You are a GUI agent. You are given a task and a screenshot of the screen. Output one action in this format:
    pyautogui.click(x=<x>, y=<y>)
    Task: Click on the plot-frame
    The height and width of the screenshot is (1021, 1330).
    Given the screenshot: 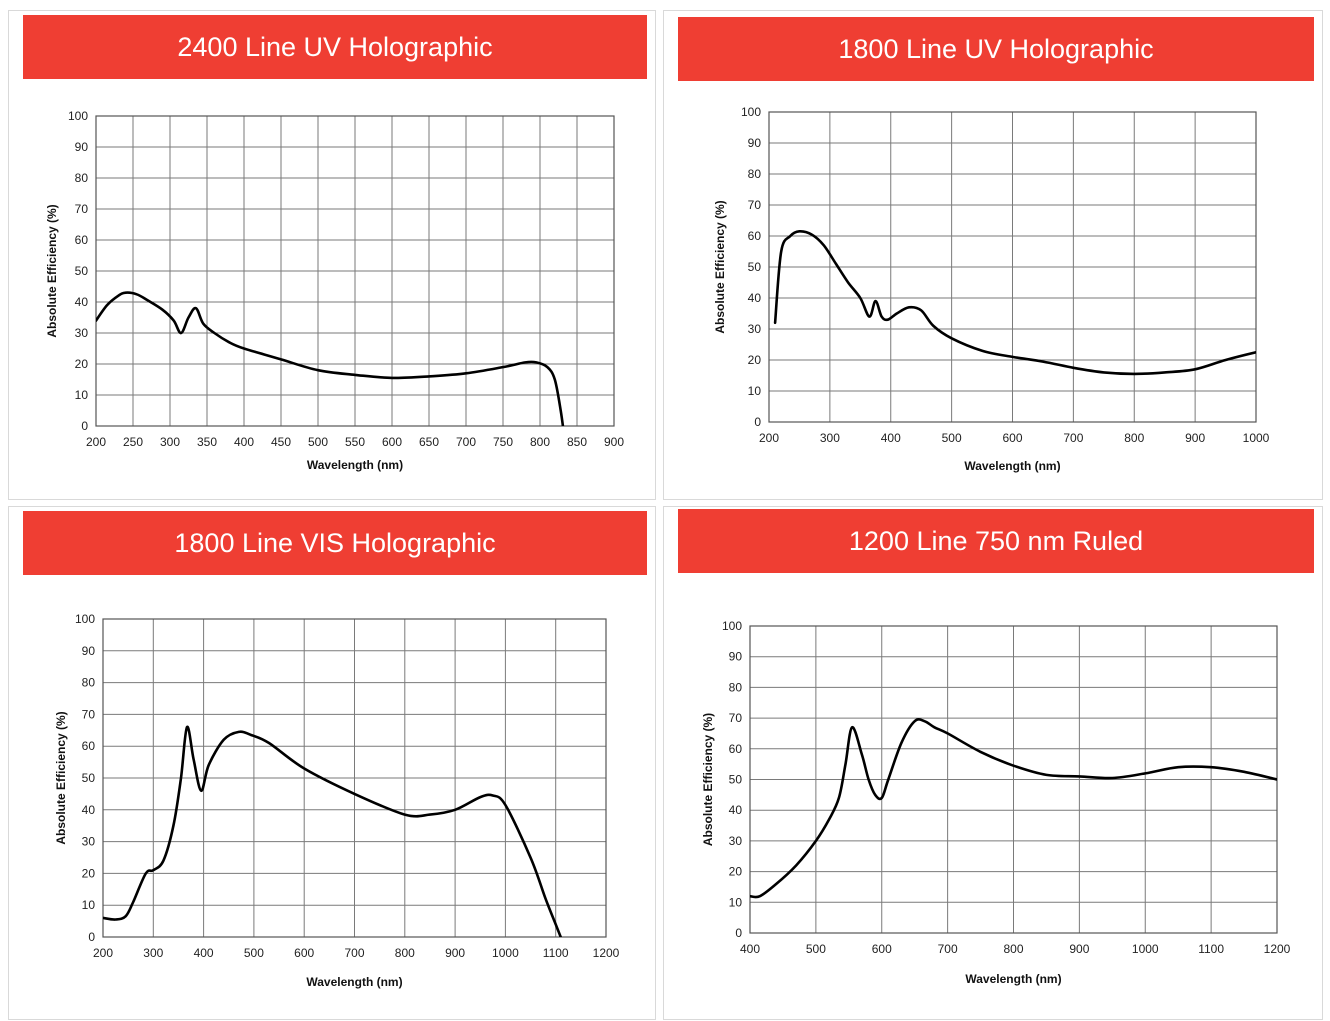 What is the action you would take?
    pyautogui.click(x=1012, y=267)
    